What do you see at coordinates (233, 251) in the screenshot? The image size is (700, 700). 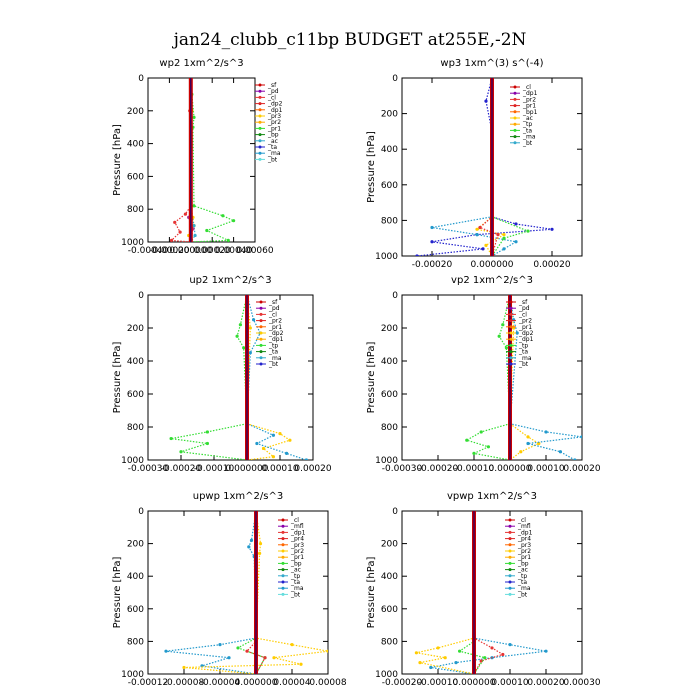 I see `x-tick-label: 0.00040` at bounding box center [233, 251].